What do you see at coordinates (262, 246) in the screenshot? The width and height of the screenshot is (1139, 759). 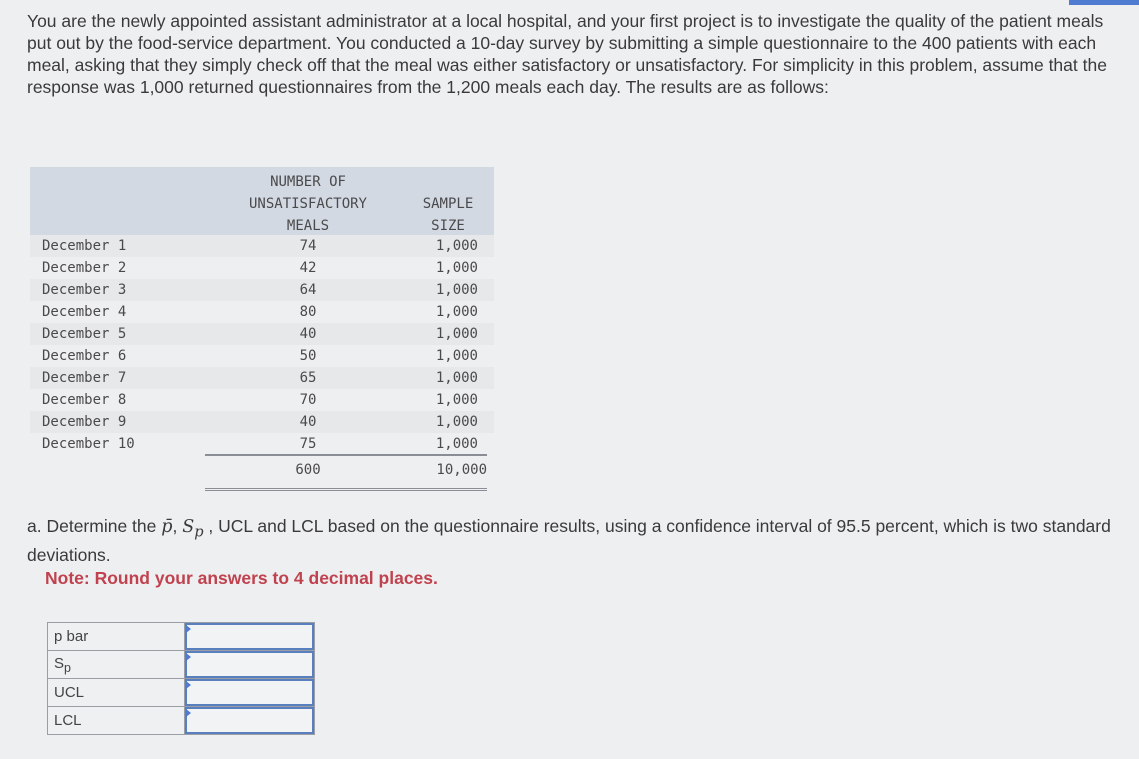 I see `table-row: December 1 74 1,000` at bounding box center [262, 246].